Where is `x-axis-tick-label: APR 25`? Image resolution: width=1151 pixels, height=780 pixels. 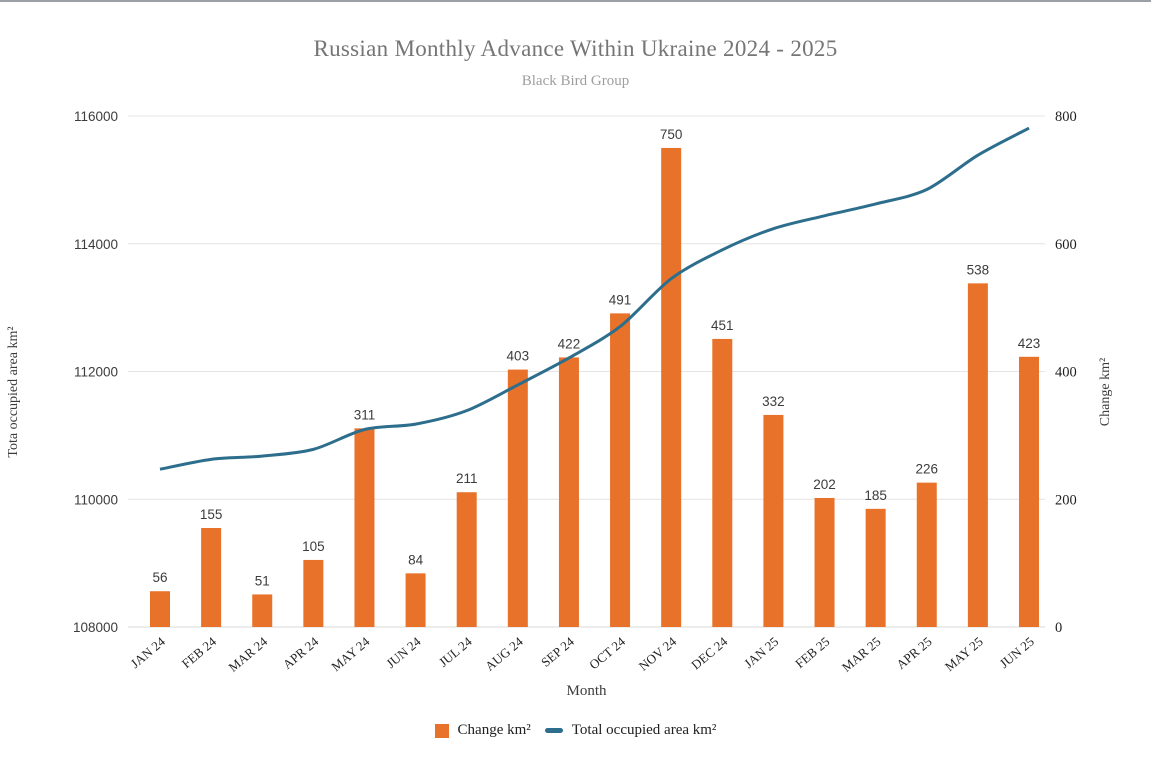
x-axis-tick-label: APR 25 is located at coordinates (913, 653).